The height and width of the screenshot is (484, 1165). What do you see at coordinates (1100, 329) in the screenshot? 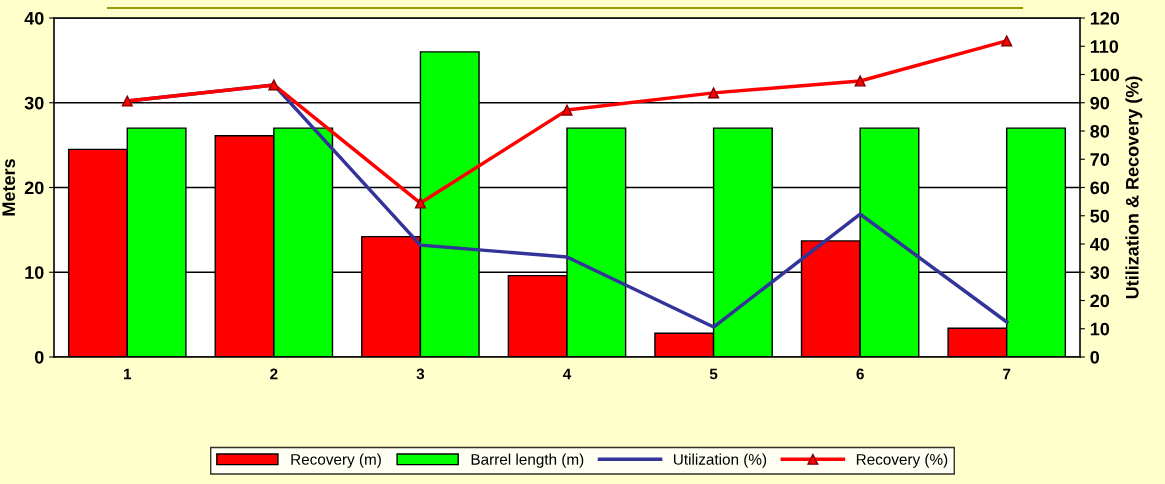
I see `y2-tick-label: 10` at bounding box center [1100, 329].